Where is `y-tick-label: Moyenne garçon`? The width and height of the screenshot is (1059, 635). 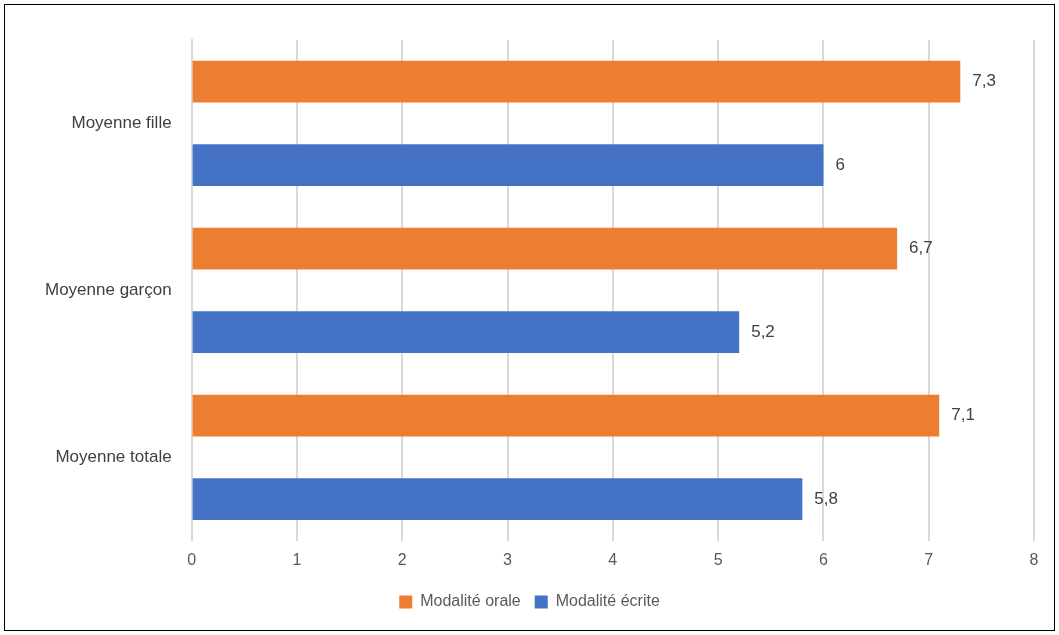 y-tick-label: Moyenne garçon is located at coordinates (108, 290).